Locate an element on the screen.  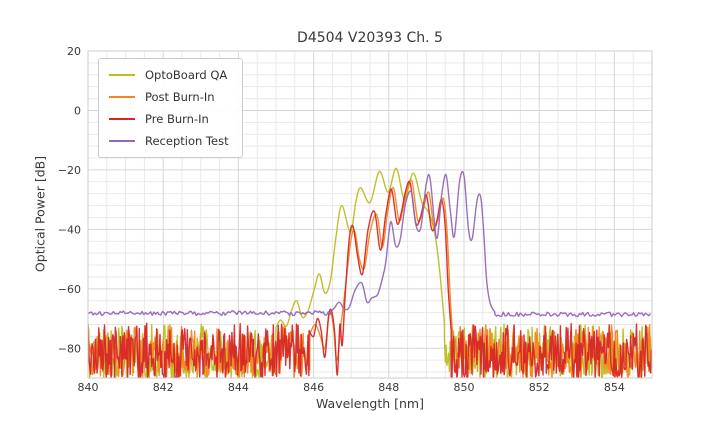
legend-item-optoboard-qa: OptoBoard QA is located at coordinates (169, 75).